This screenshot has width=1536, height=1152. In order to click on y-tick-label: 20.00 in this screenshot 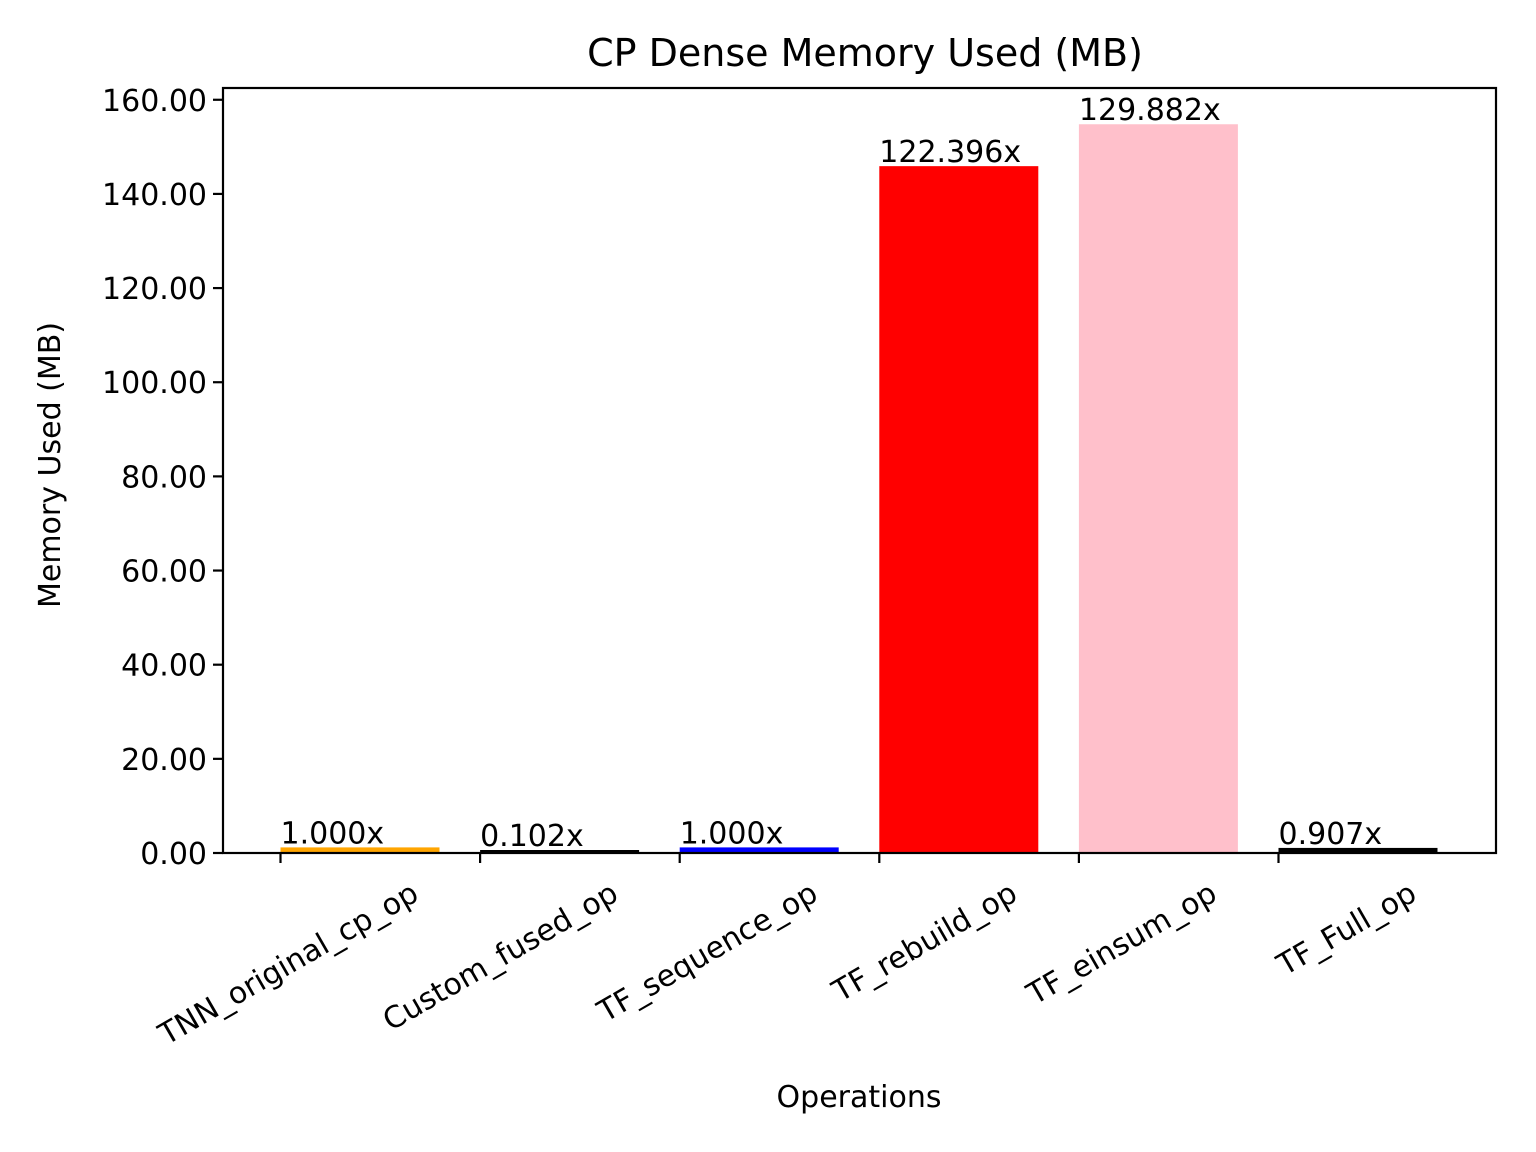, I will do `click(164, 760)`.